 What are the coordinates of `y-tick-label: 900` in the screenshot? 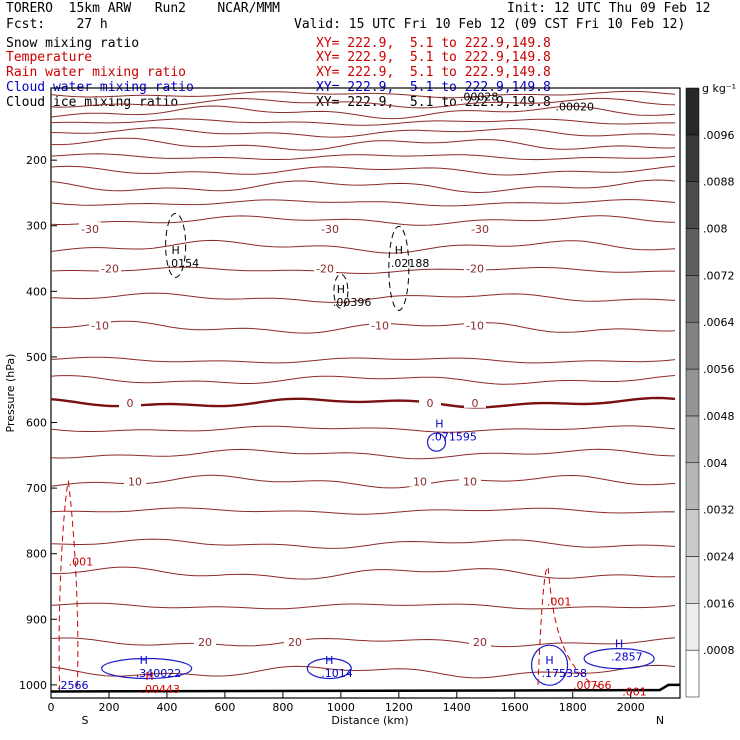 It's located at (36, 619).